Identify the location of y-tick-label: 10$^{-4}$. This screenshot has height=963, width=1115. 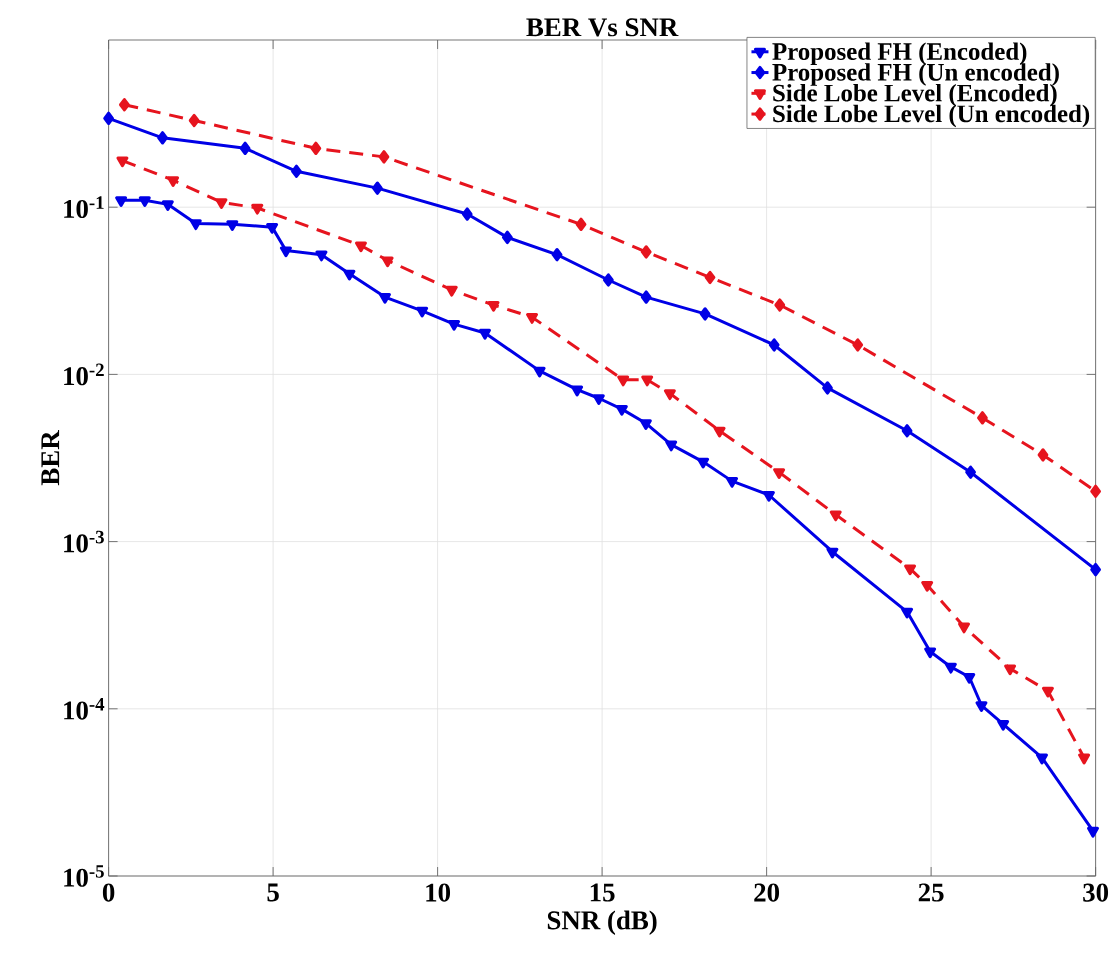
(84, 708).